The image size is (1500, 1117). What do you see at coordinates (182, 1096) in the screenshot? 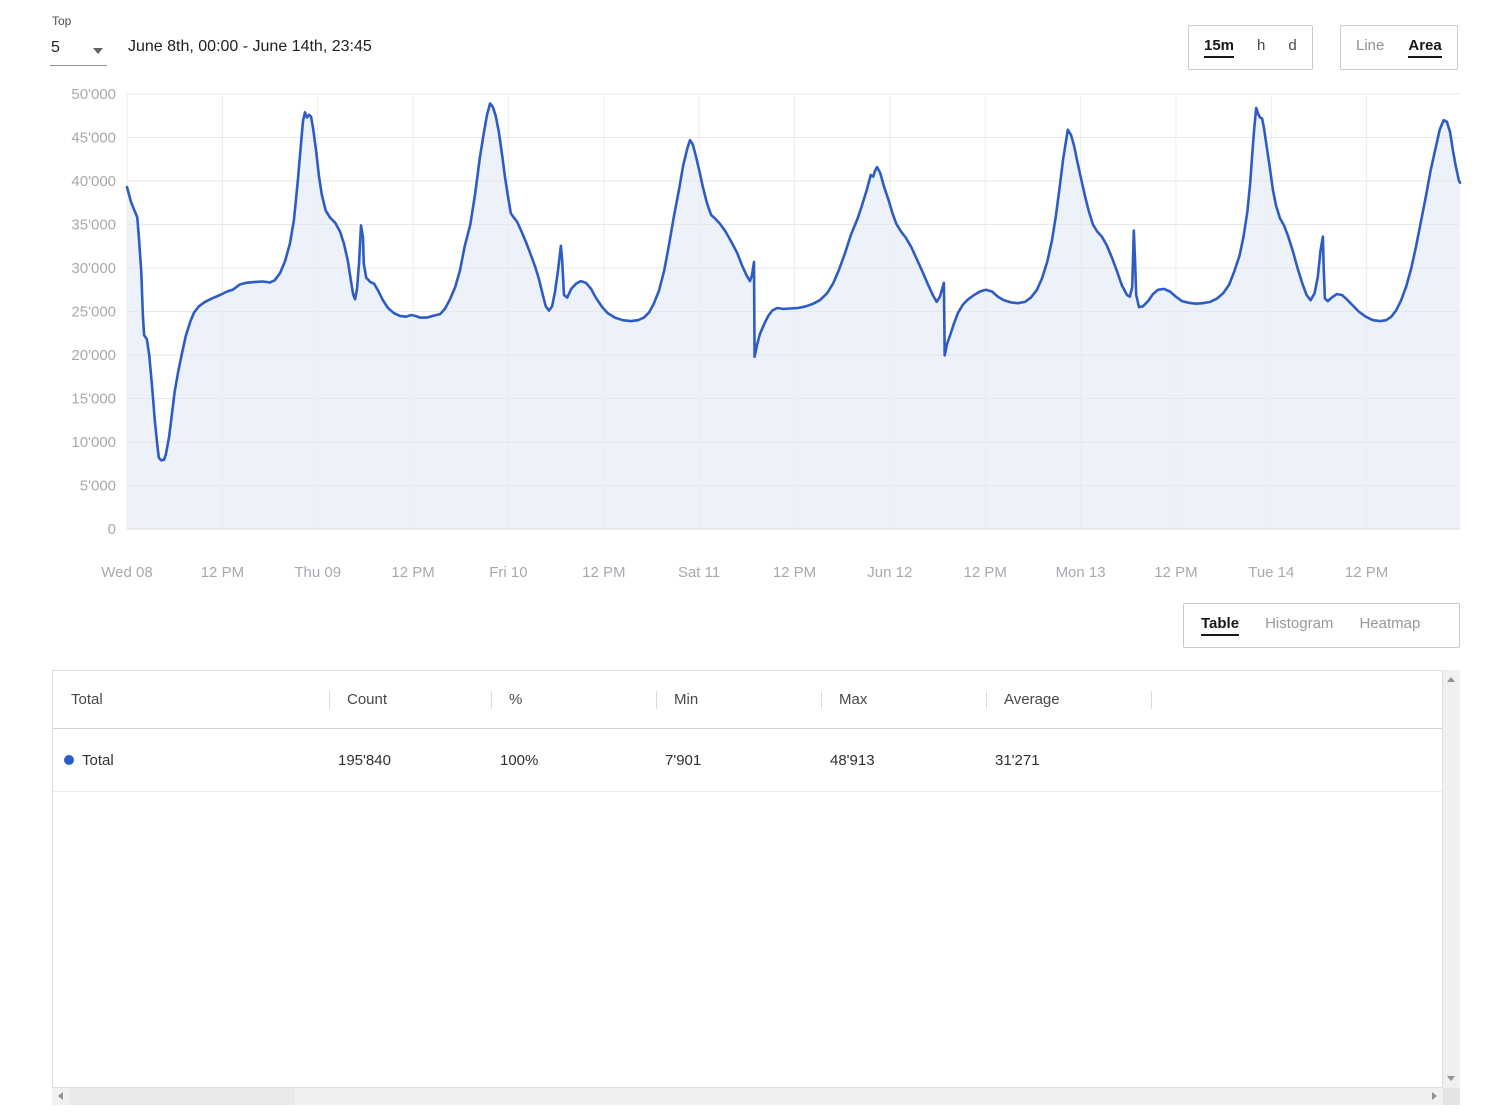
I see `horizontal-scrollbar-thumb` at bounding box center [182, 1096].